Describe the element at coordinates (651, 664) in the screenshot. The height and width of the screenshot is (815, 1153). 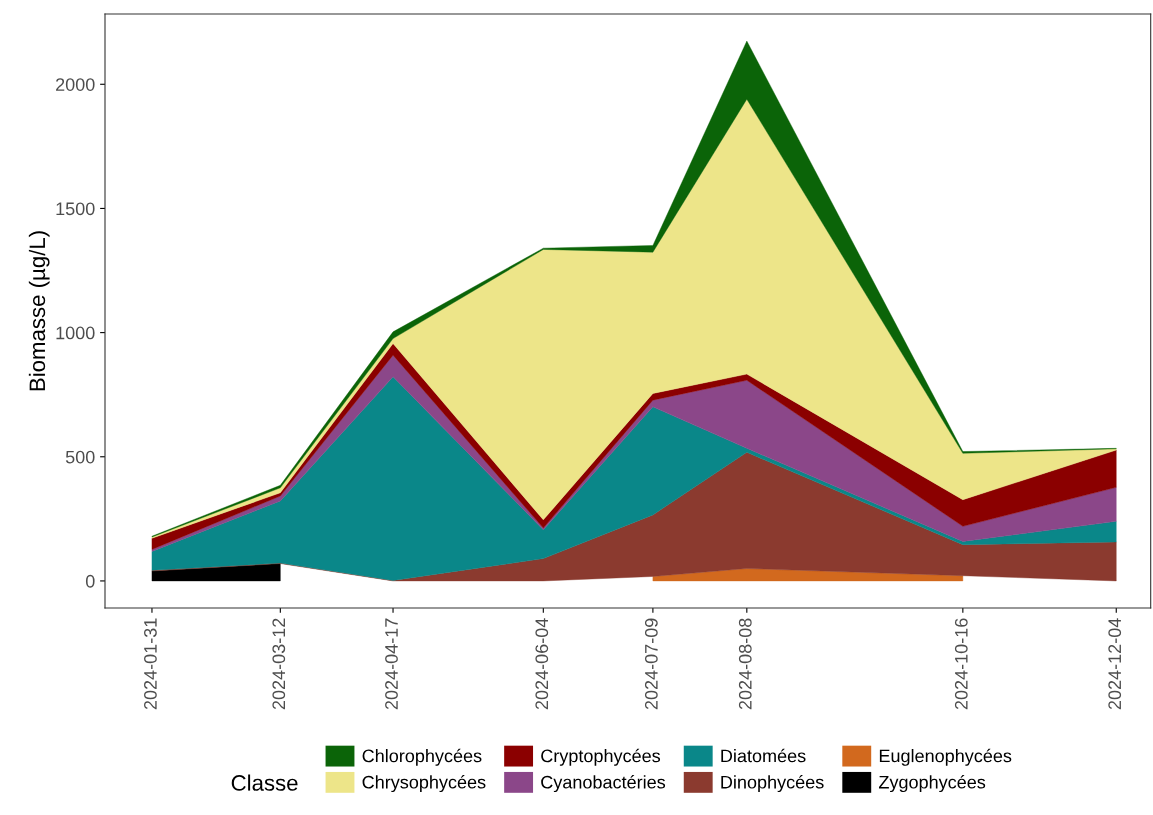
I see `x-tick-label: 2024-07-09` at that location.